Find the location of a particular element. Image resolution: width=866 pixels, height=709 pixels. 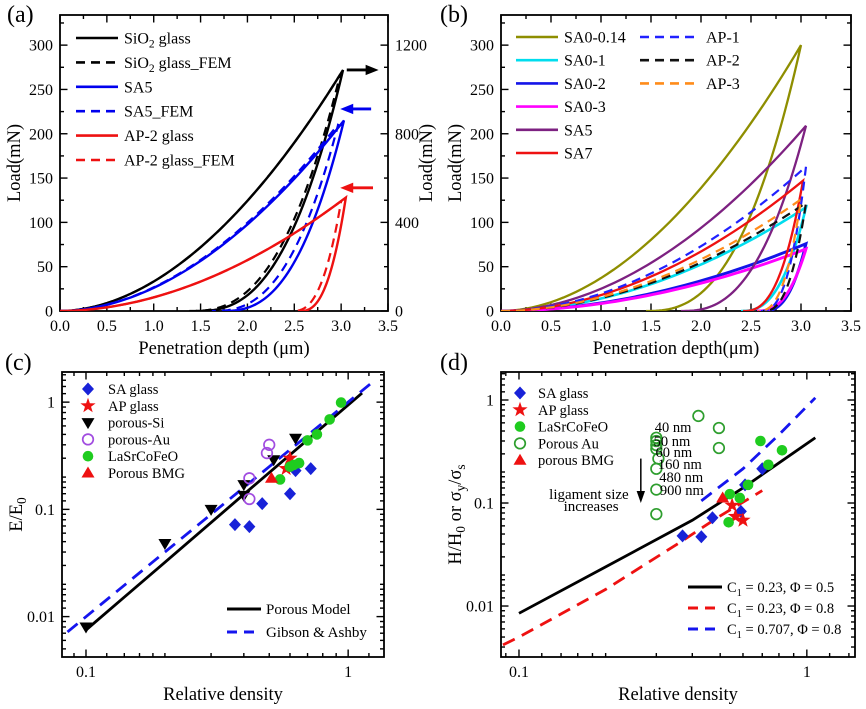

svg-text: 400 is located at coordinates (407, 223).